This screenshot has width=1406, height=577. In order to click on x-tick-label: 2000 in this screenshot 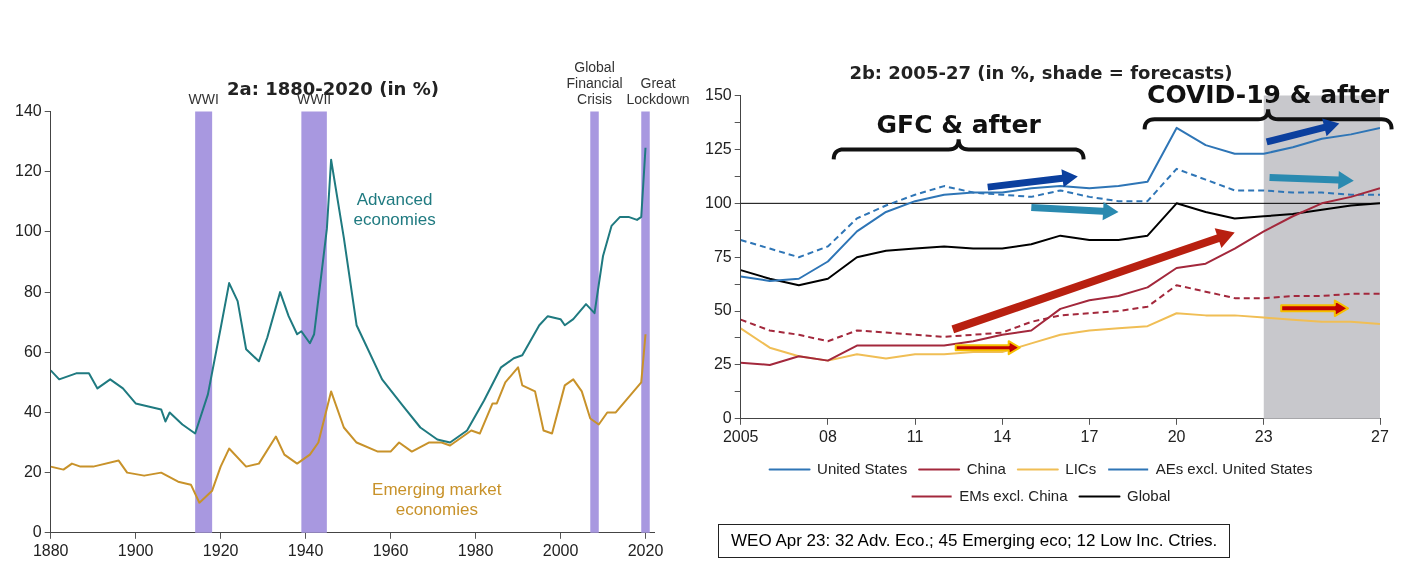, I will do `click(560, 550)`.